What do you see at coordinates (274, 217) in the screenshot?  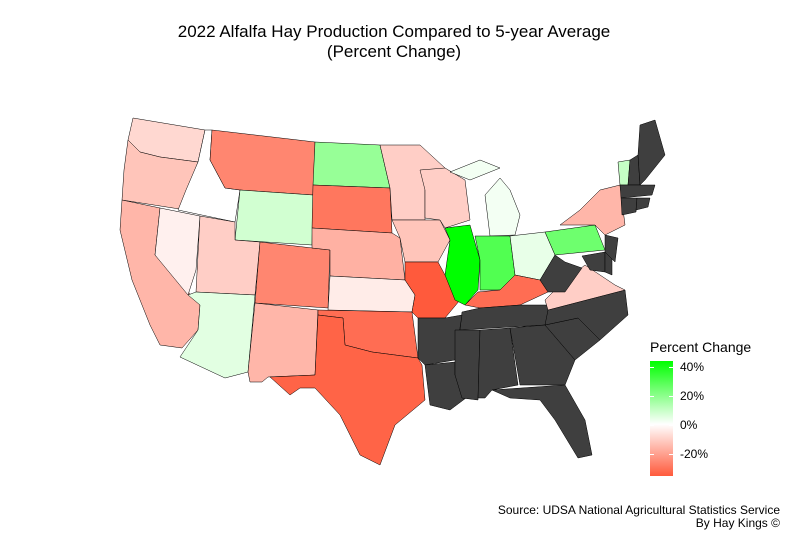 I see `state-wy` at bounding box center [274, 217].